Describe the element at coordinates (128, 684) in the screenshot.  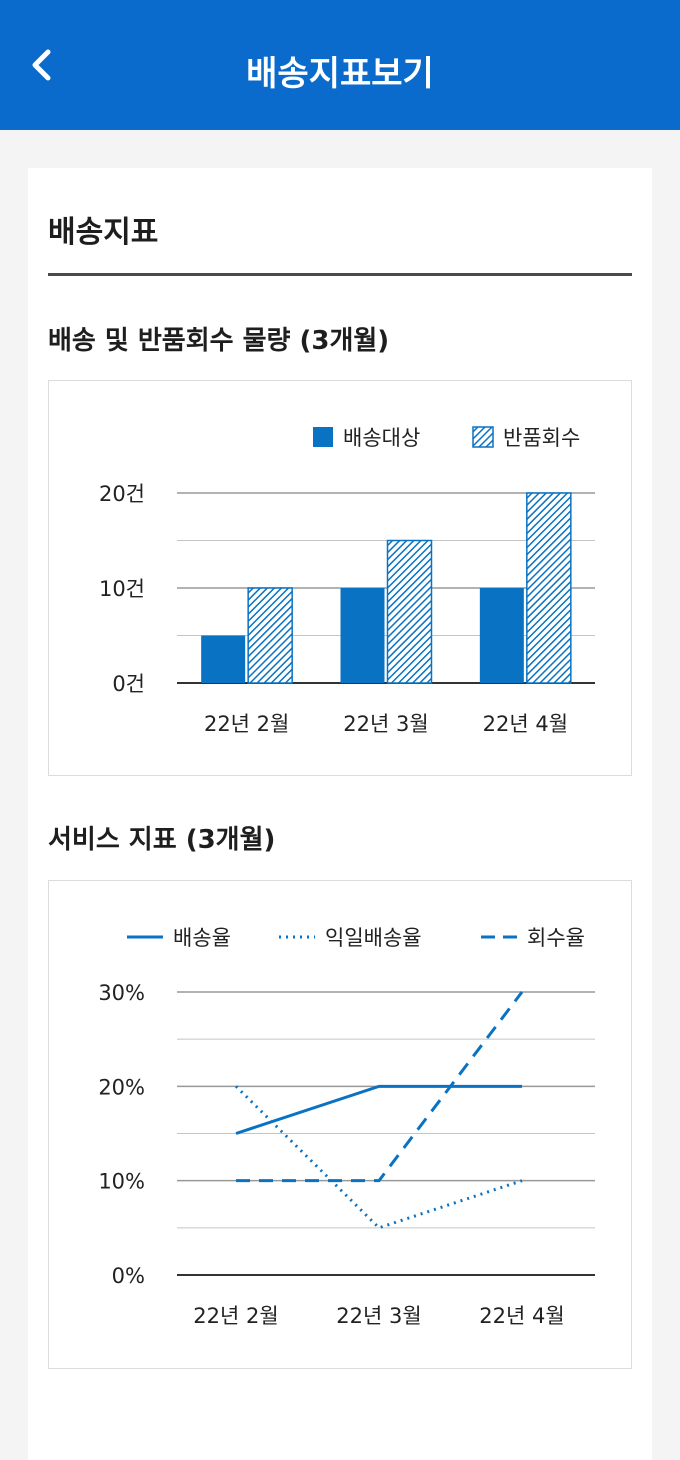
I see `y-tick-label: 0건` at that location.